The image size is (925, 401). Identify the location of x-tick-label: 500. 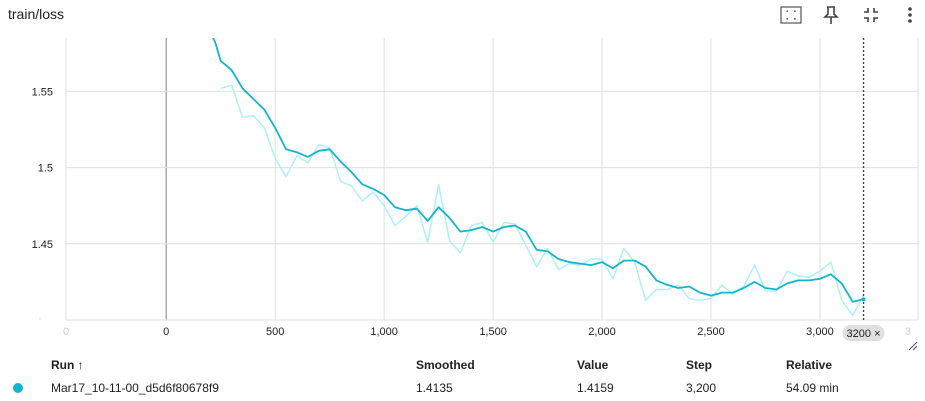
(275, 332).